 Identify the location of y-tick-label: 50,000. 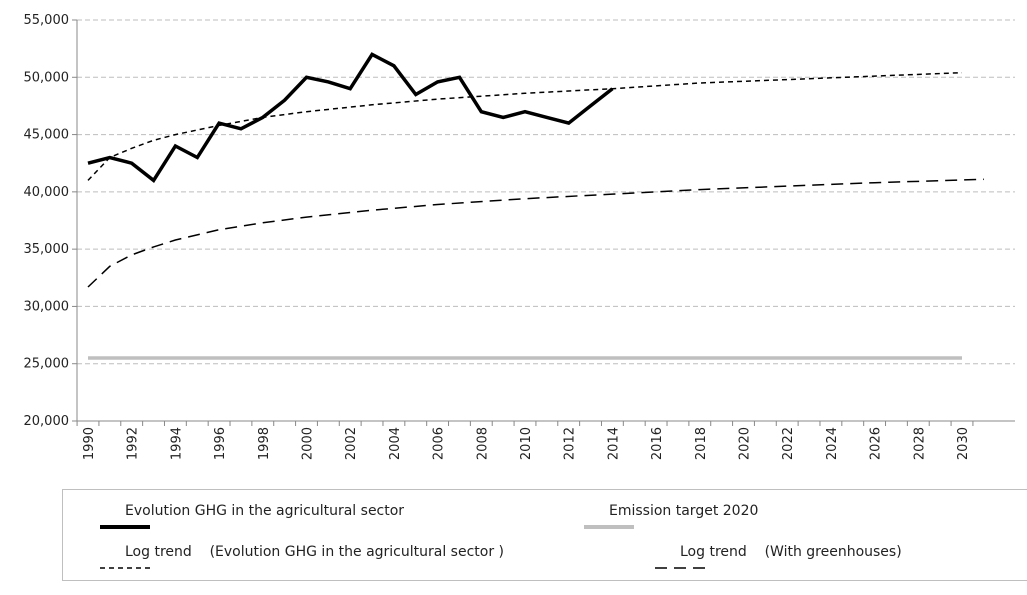
(47, 77).